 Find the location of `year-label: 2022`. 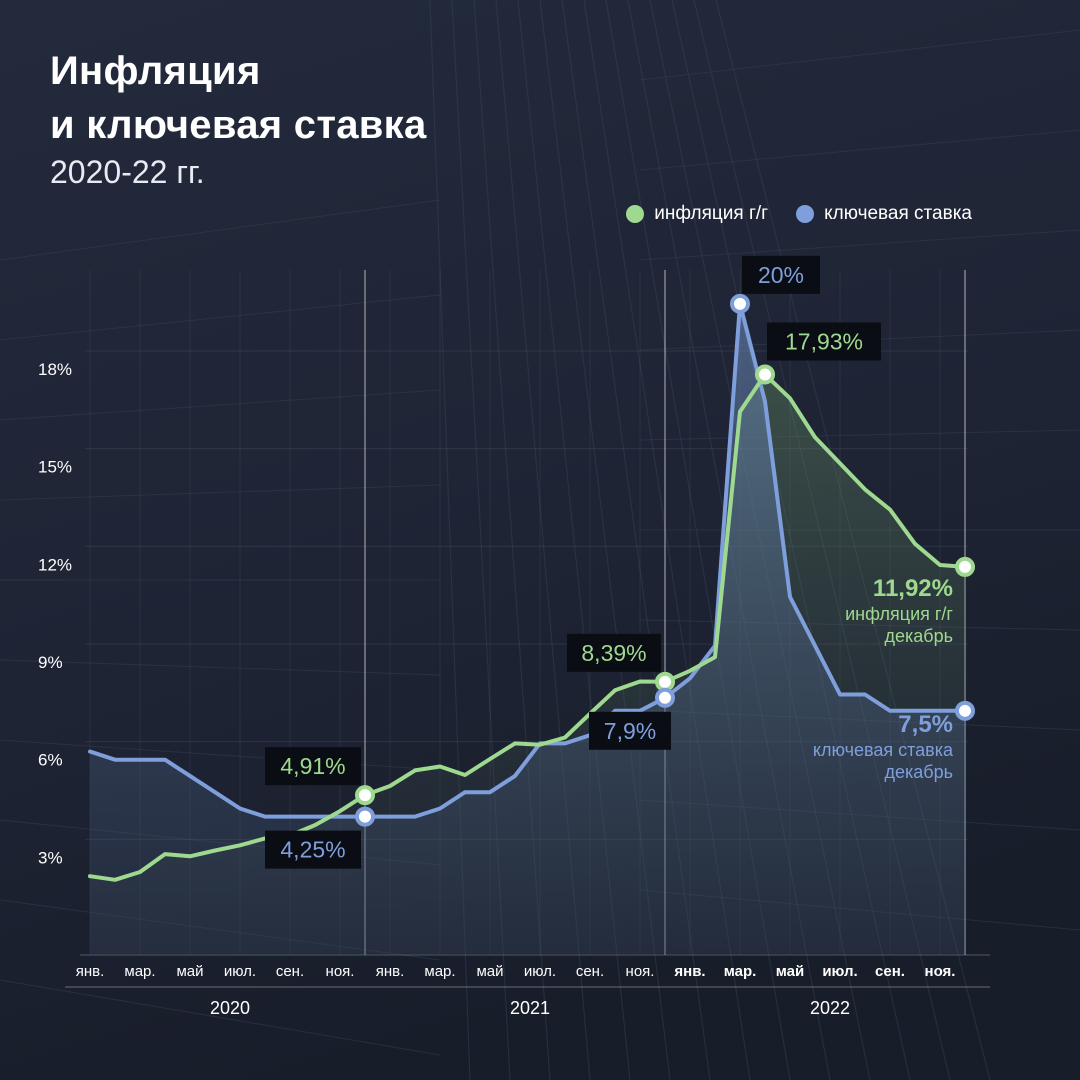

year-label: 2022 is located at coordinates (830, 1008).